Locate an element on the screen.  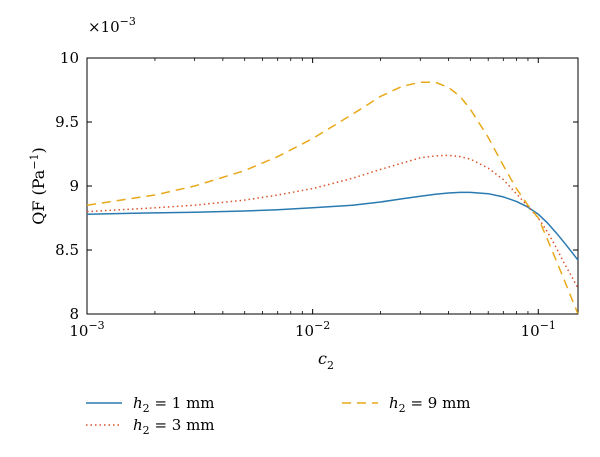
y-tick-label: 9.5 is located at coordinates (67, 122).